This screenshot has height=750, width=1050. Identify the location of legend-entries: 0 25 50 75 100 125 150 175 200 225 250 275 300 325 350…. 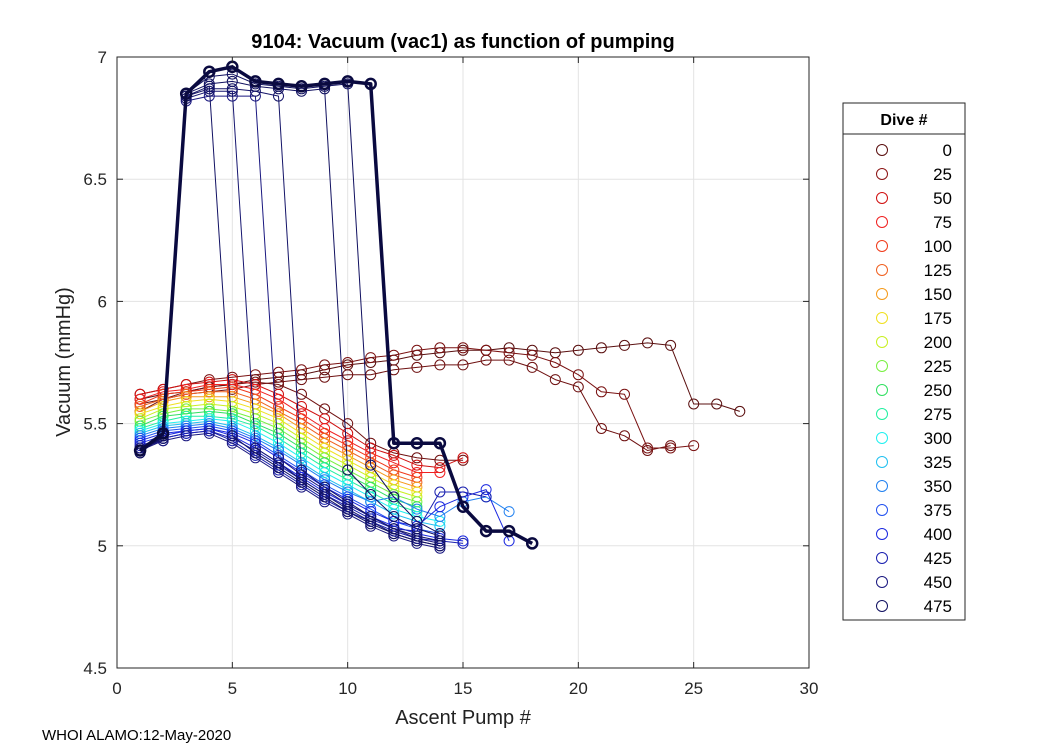
(914, 378).